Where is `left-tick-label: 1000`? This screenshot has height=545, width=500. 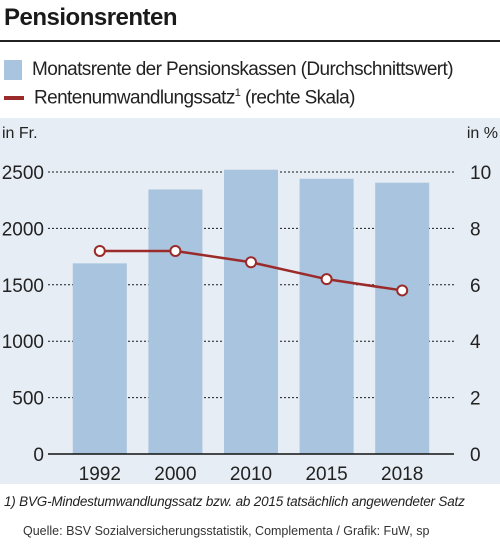 left-tick-label: 1000 is located at coordinates (23, 342).